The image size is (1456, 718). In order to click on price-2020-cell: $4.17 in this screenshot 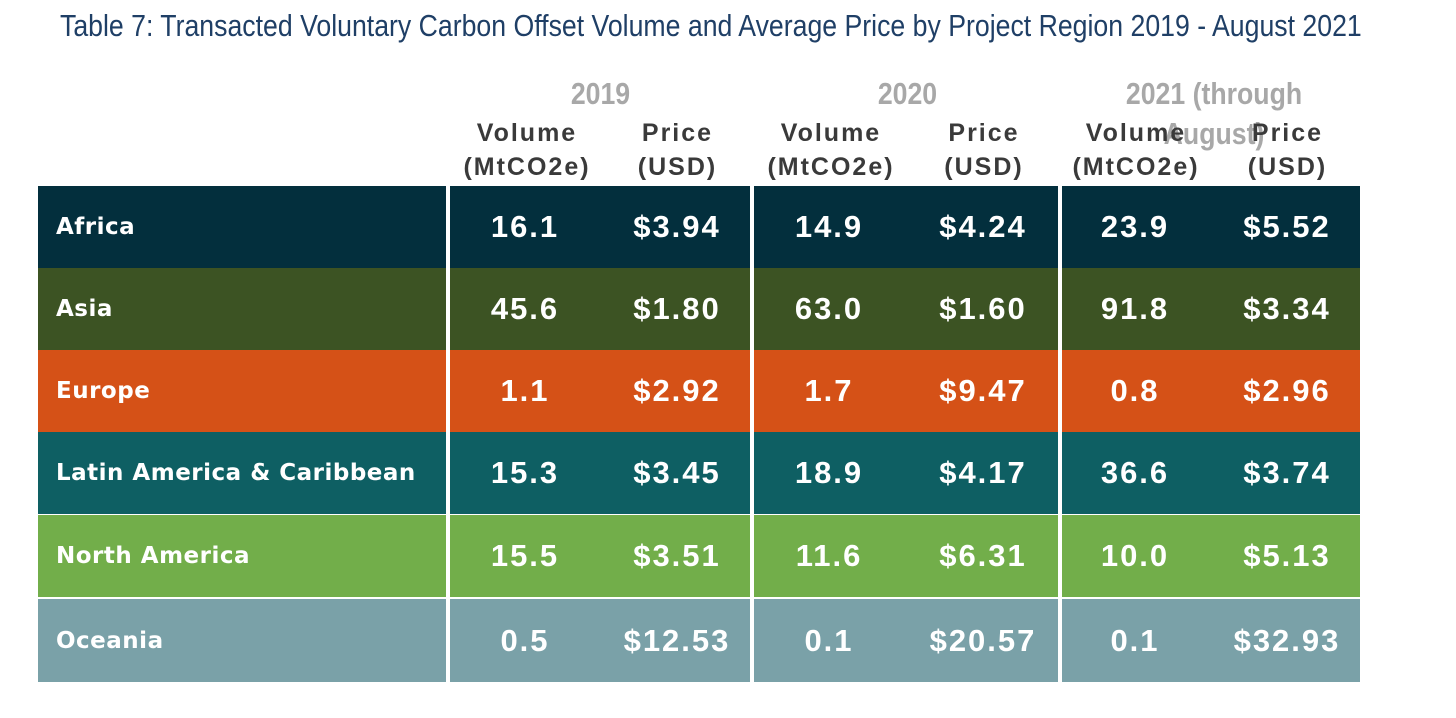, I will do `click(983, 472)`.